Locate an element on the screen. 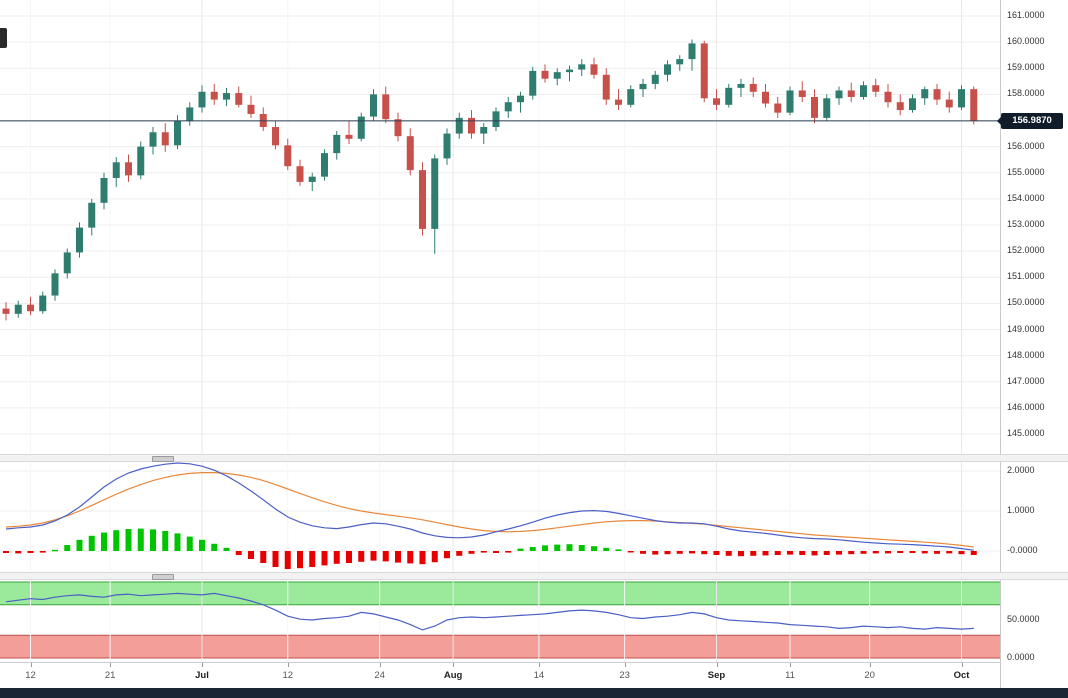  price-tick-label: 156.0000 is located at coordinates (1026, 145).